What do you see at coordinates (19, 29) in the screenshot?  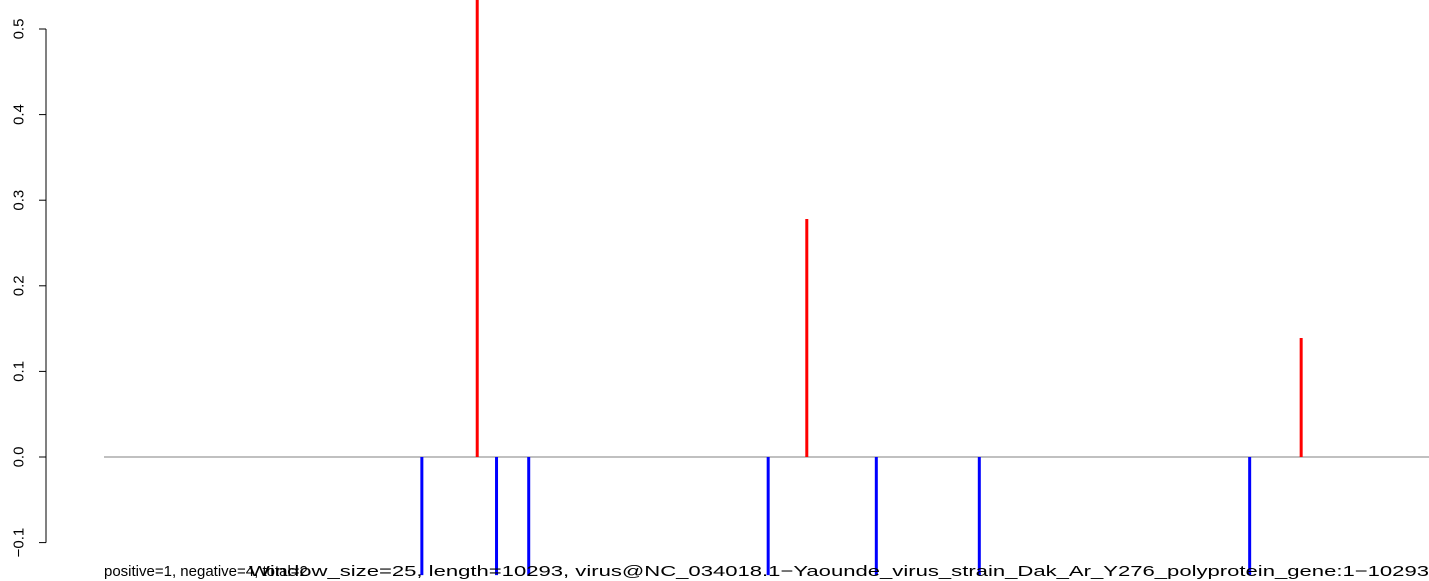 I see `y-tick-label: 0.5` at bounding box center [19, 29].